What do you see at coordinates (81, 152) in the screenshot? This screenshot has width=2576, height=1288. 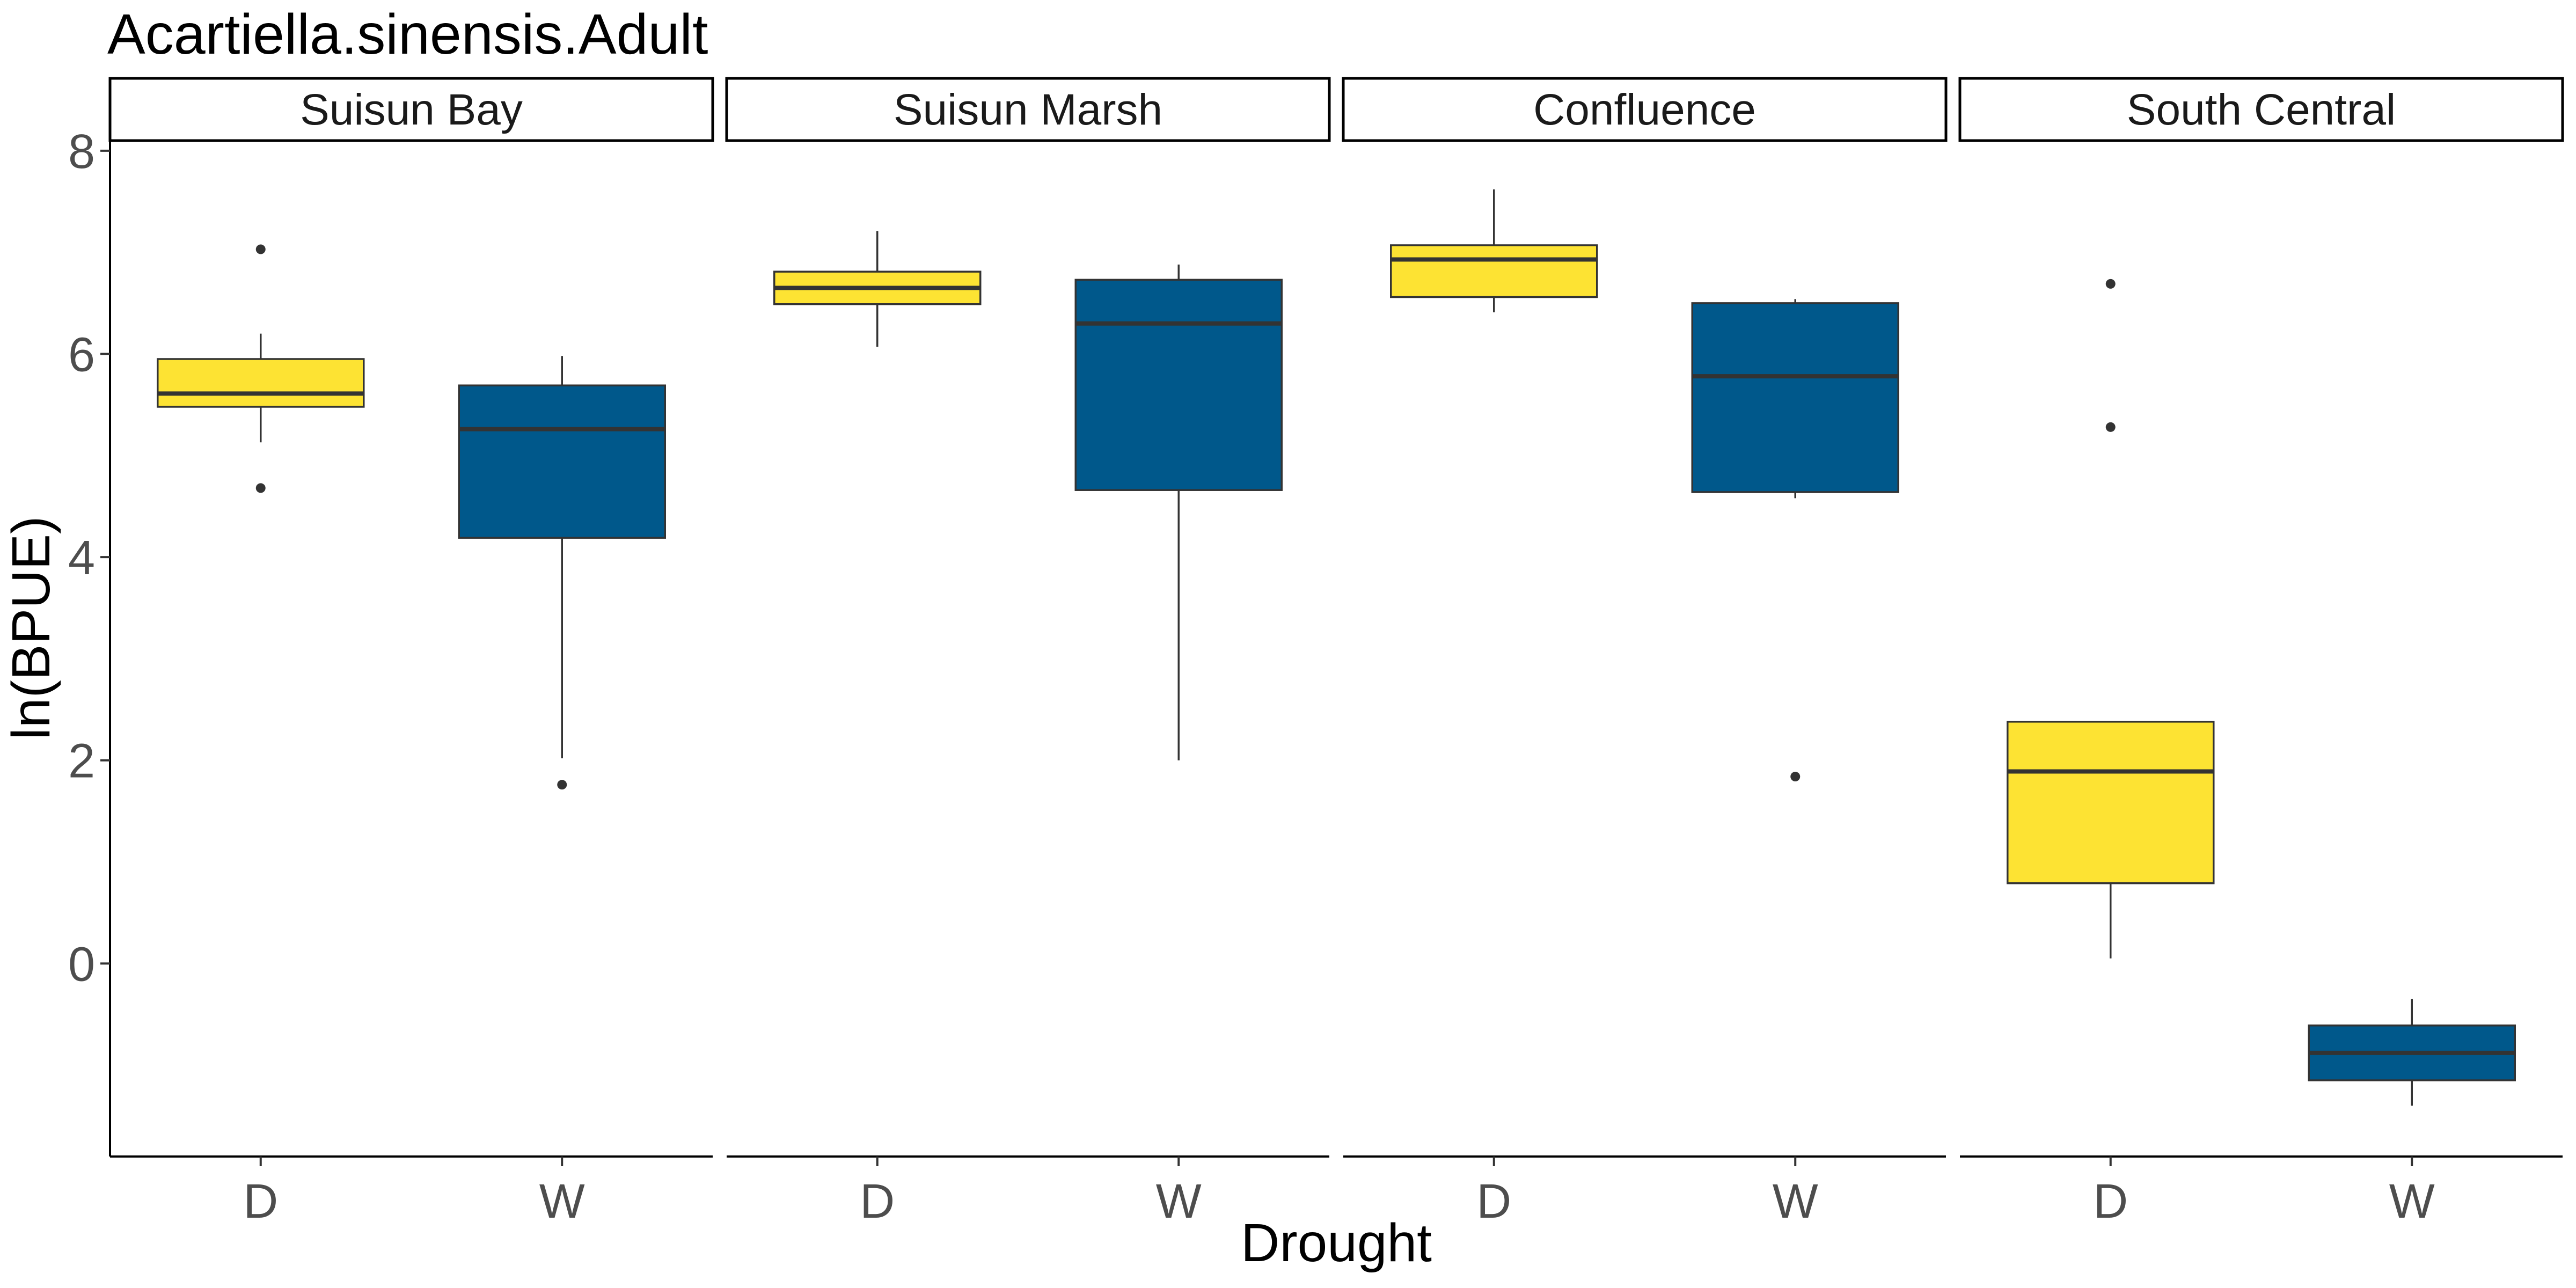 I see `y-tick-label: 8` at bounding box center [81, 152].